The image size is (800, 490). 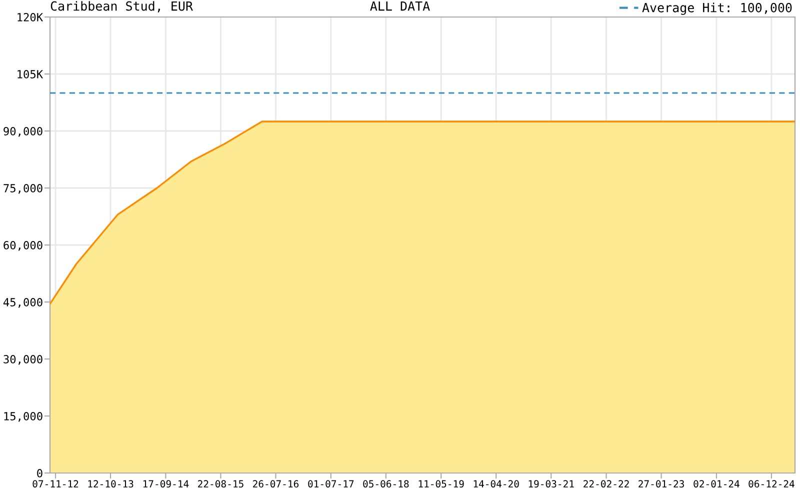 I want to click on x-tick-label: 17-09-14, so click(x=166, y=484).